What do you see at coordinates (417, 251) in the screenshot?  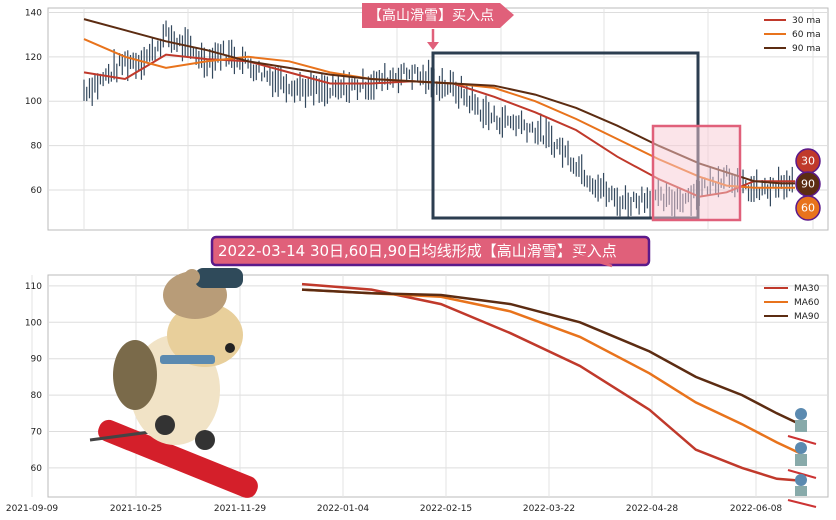 I see `callout-text: 2022-03-14 30日,60日,90日均线形成【高山滑雪】买入点` at bounding box center [417, 251].